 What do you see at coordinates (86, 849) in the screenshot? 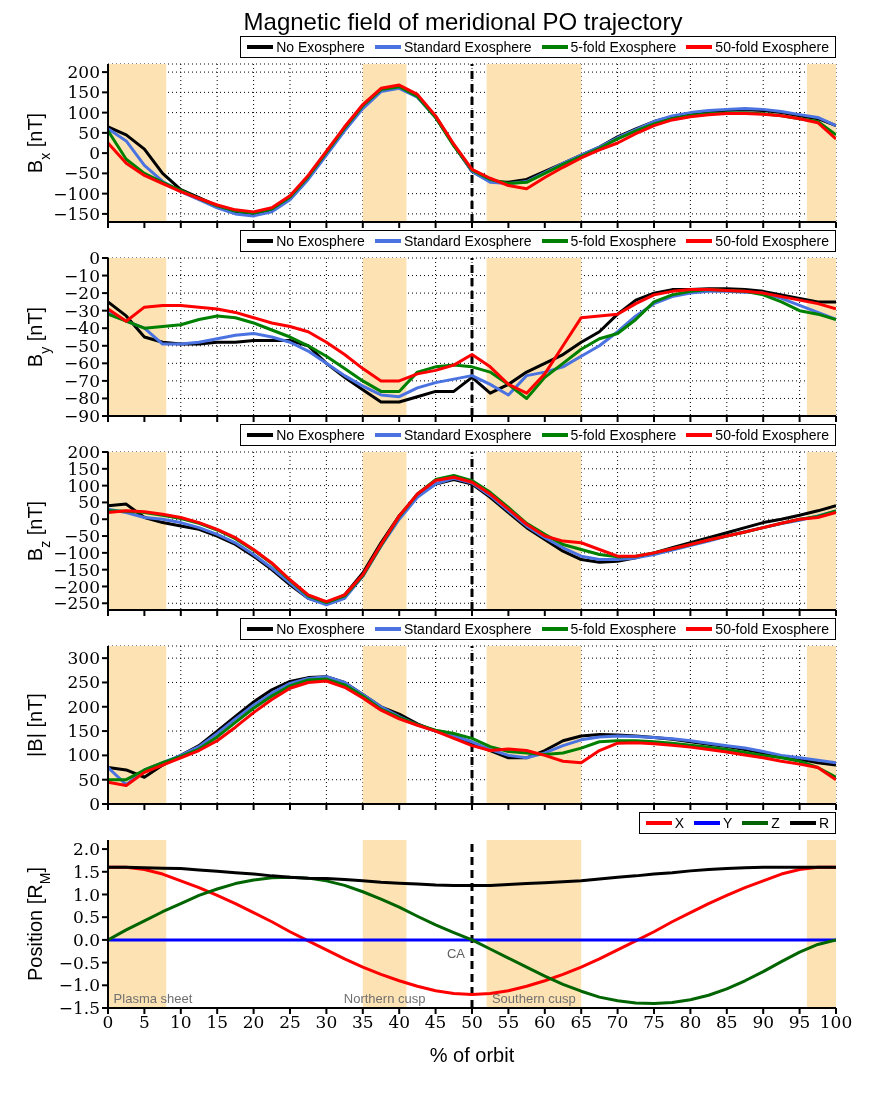
I see `y-tick-label: 2.0` at bounding box center [86, 849].